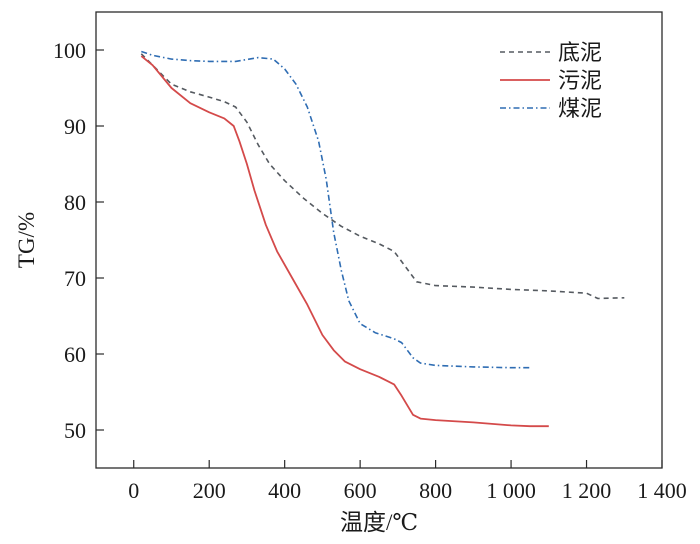  What do you see at coordinates (511, 490) in the screenshot?
I see `x-tick-label: 1 000` at bounding box center [511, 490].